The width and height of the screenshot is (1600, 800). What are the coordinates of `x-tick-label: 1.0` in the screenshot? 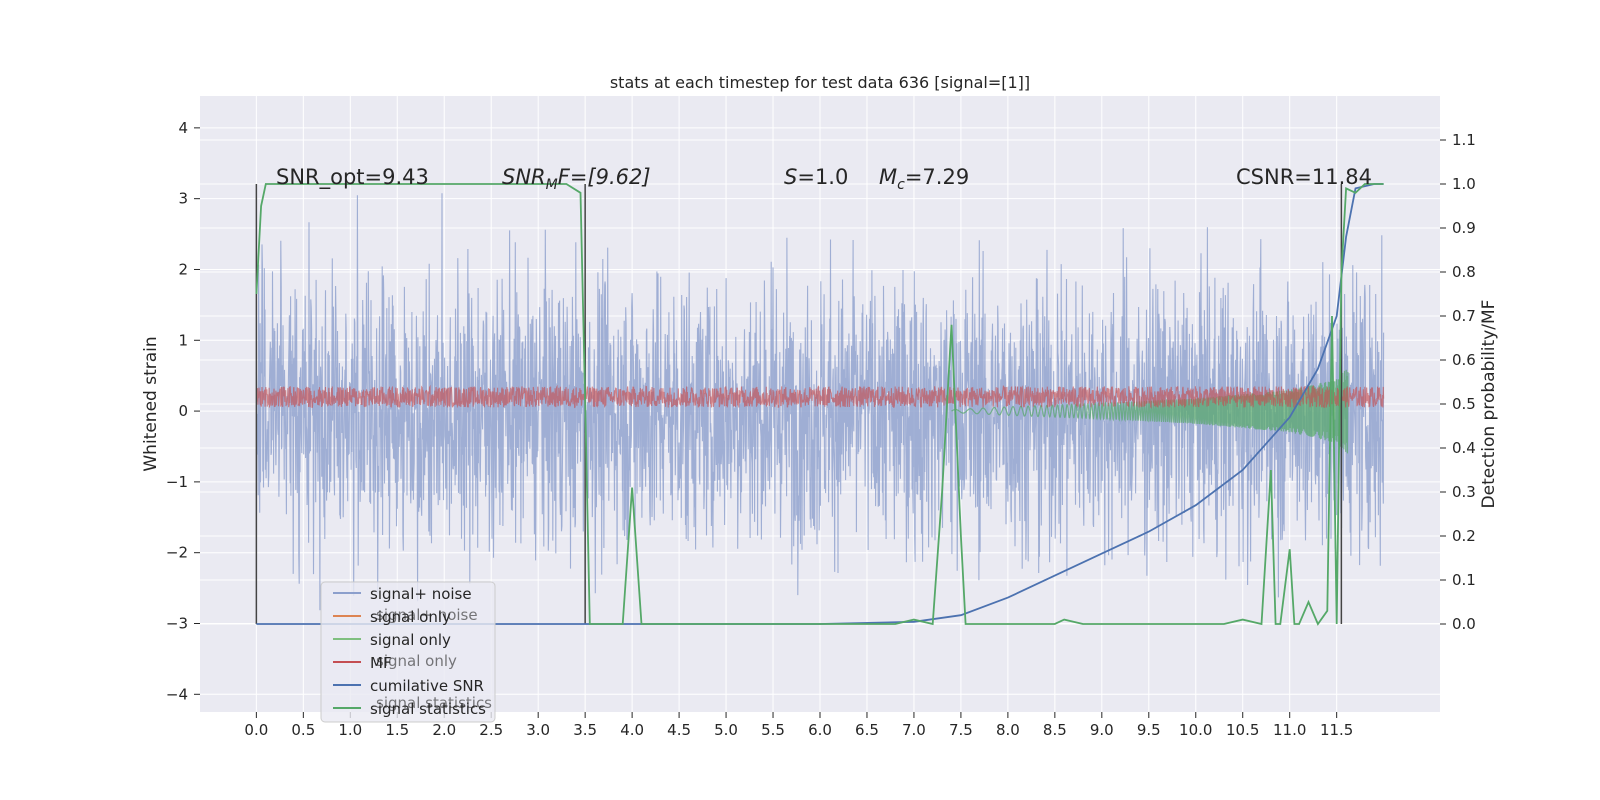 It's located at (350, 730).